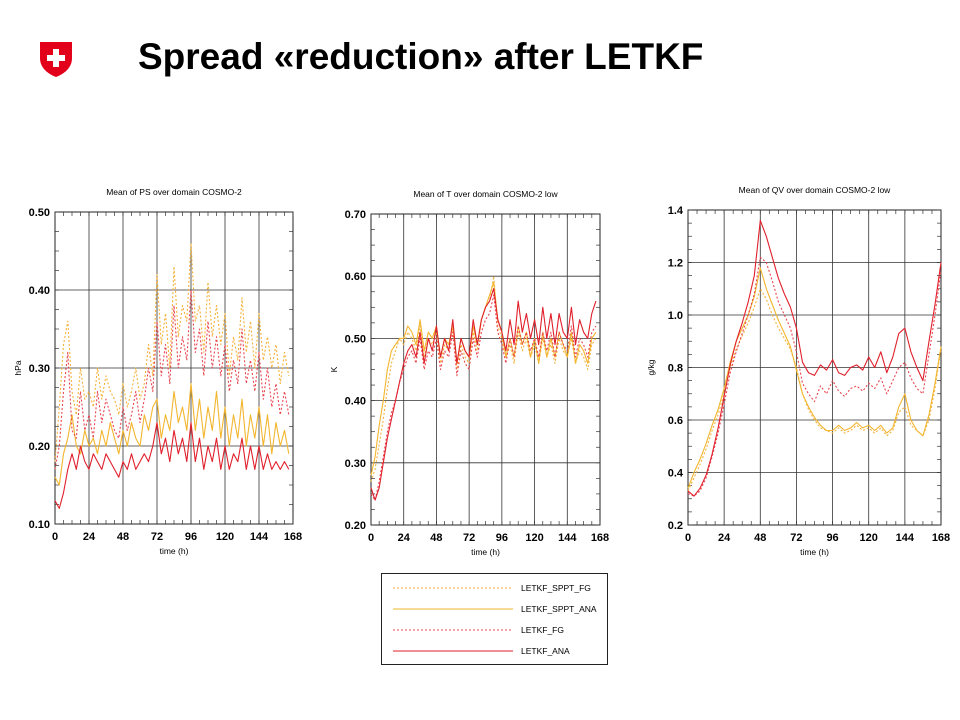 This screenshot has width=960, height=720. I want to click on y-tick-label: 0.6, so click(675, 421).